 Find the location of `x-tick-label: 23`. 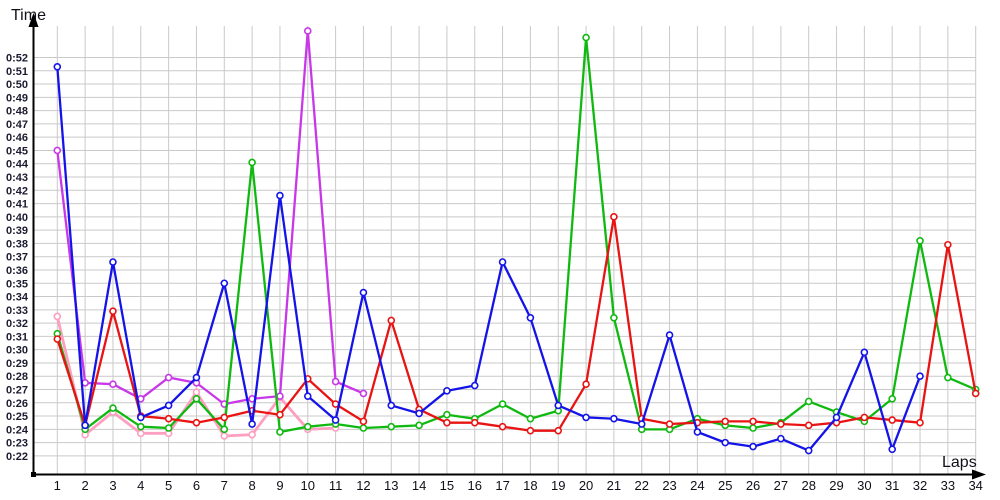

x-tick-label: 23 is located at coordinates (669, 485).